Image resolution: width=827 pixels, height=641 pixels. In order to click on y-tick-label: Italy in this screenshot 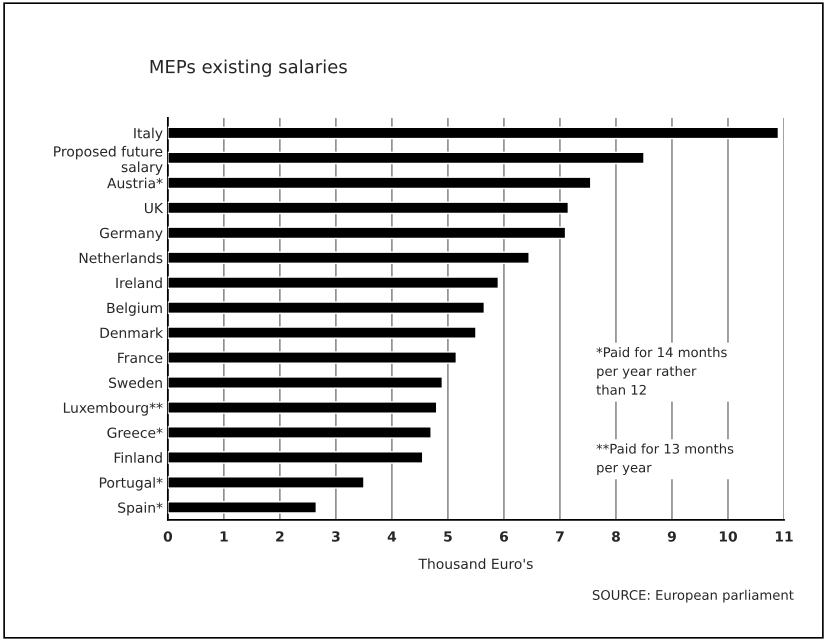, I will do `click(148, 135)`.